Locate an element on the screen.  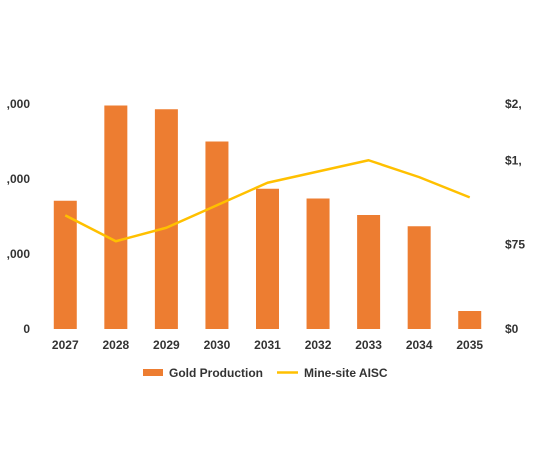
left-tick-1: ,000 is located at coordinates (19, 254).